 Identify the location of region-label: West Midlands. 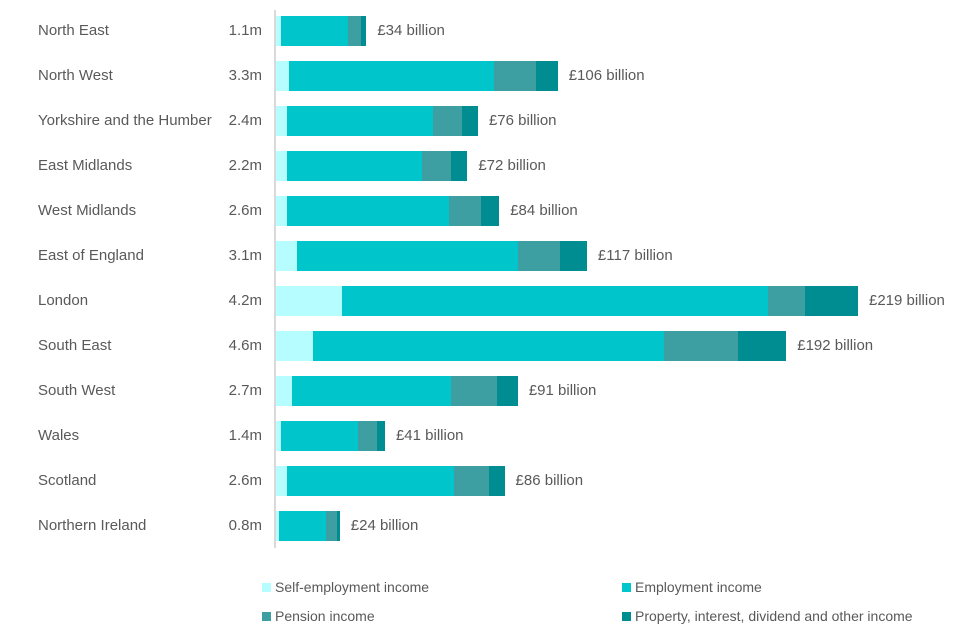
(87, 210).